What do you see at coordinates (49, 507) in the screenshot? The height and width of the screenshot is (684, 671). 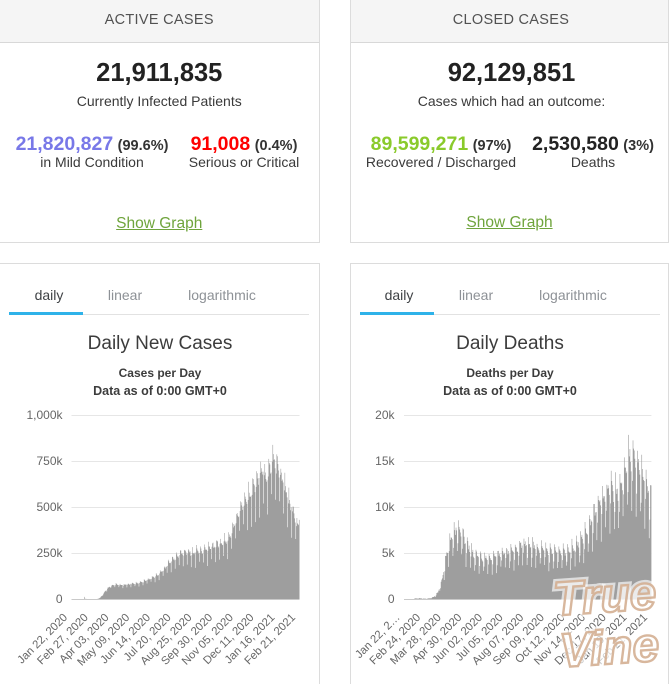 I see `svg-text: 500k` at bounding box center [49, 507].